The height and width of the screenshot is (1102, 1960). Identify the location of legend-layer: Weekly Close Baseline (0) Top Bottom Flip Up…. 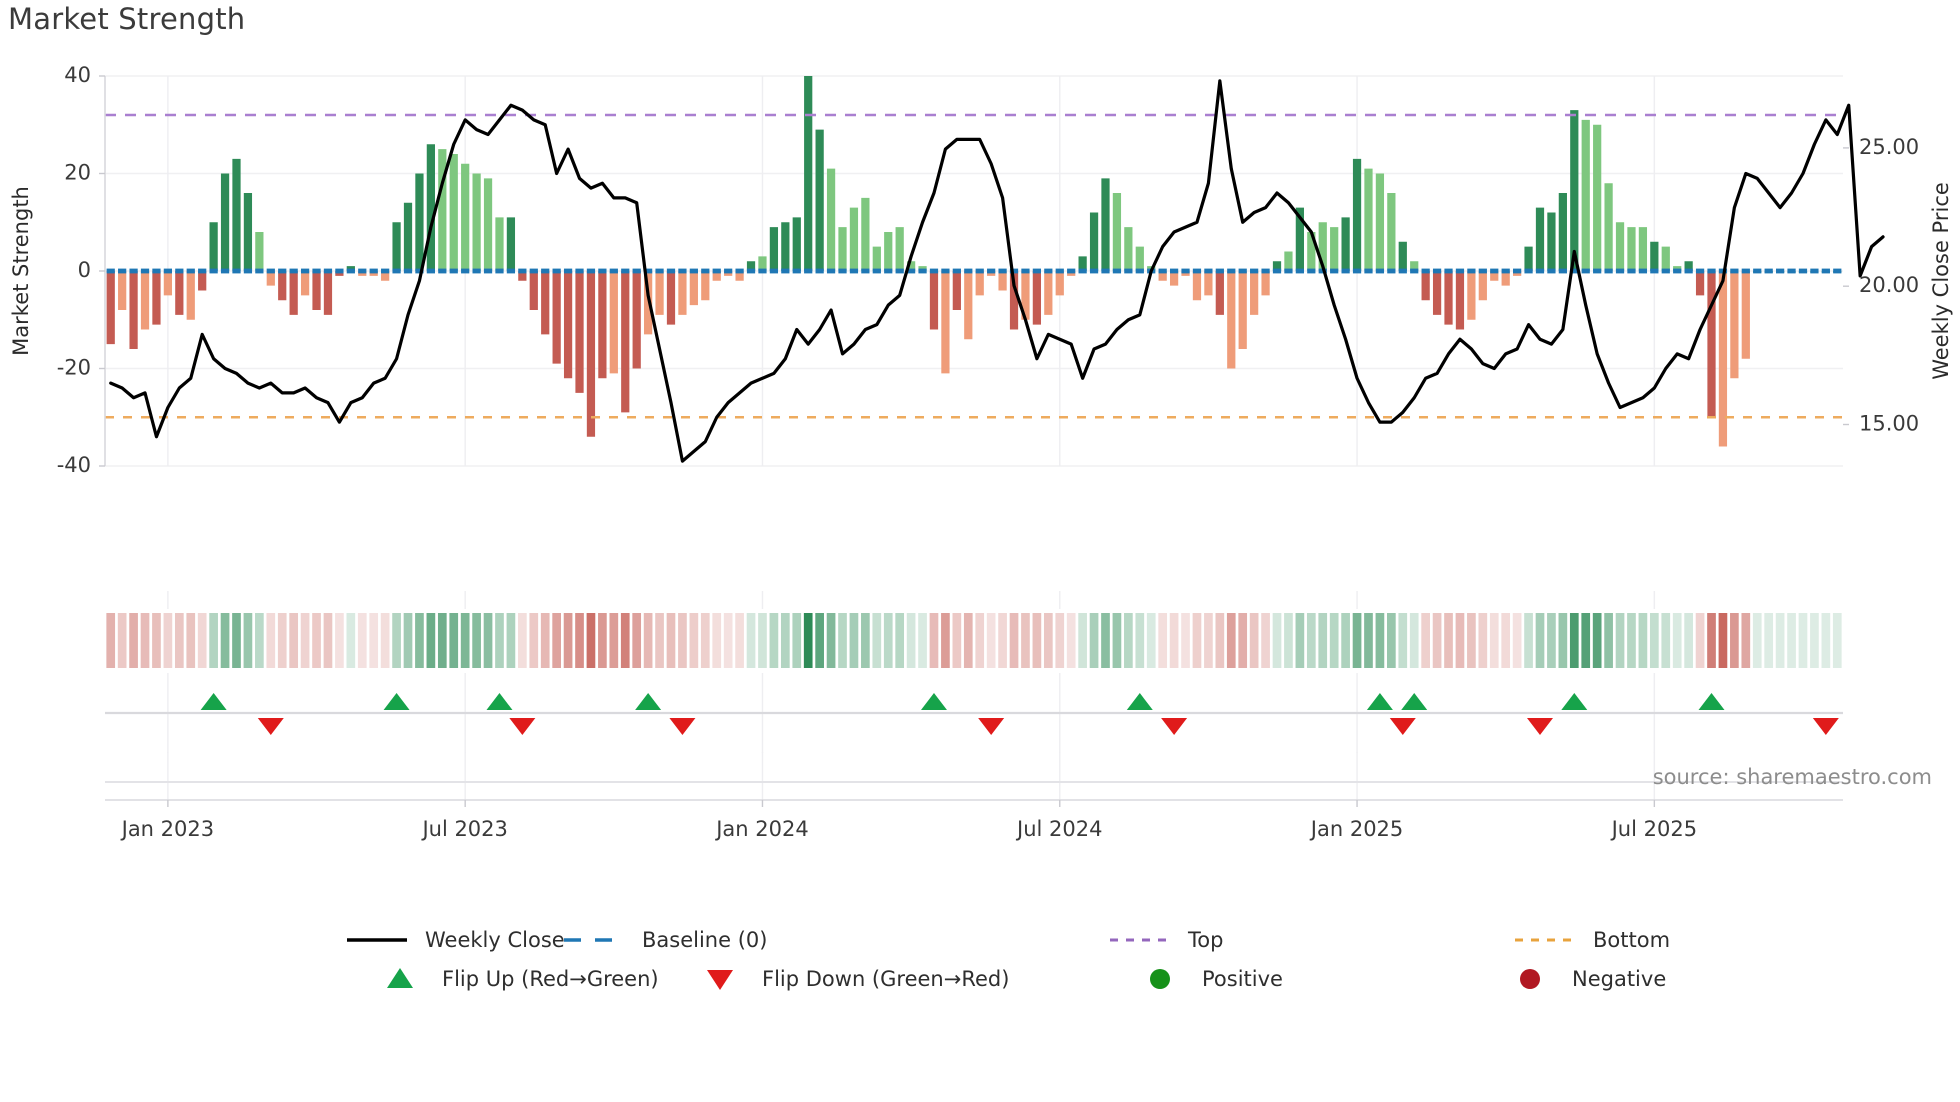
(1008, 959).